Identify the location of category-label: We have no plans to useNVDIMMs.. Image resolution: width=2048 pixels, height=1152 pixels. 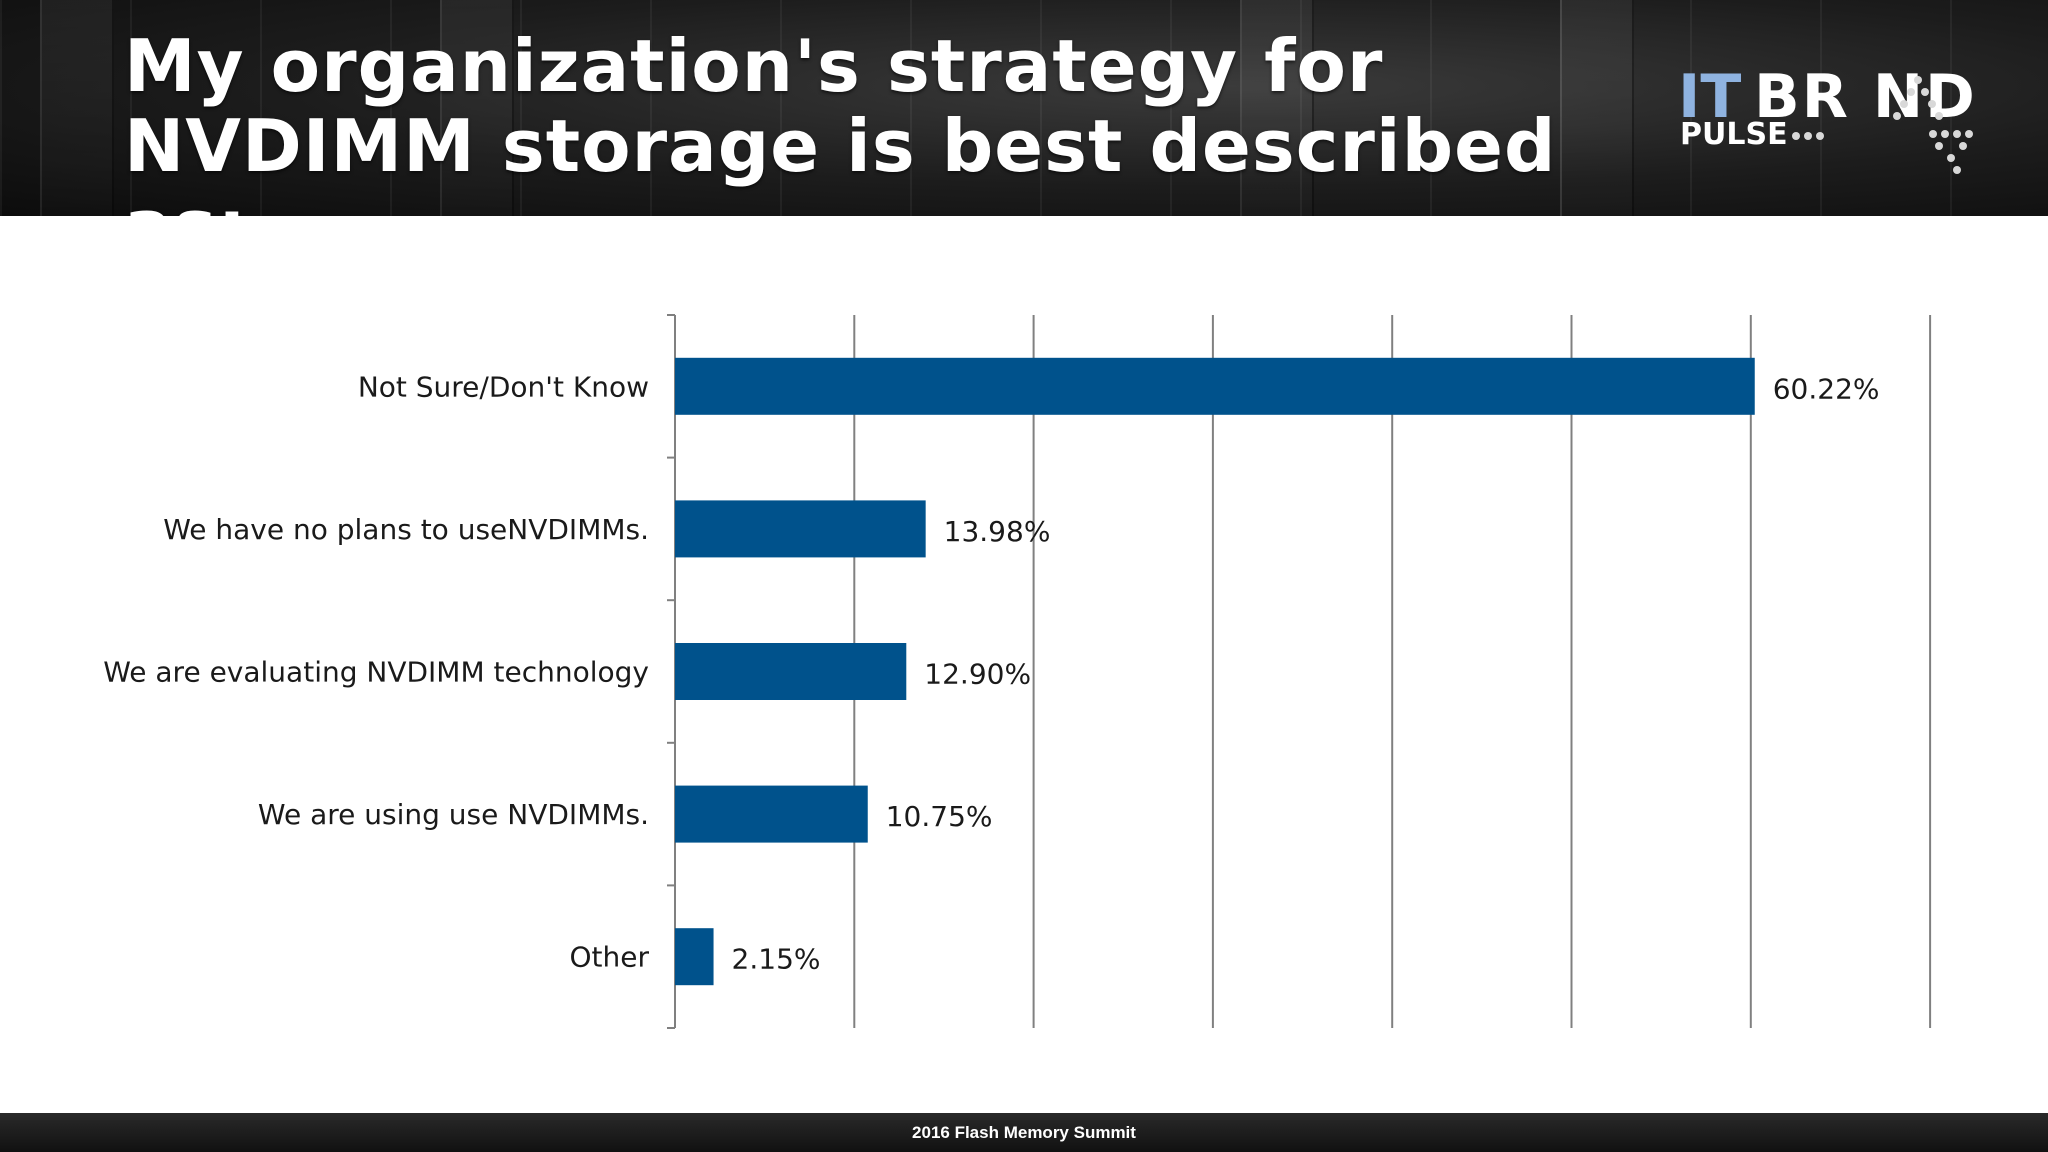
(406, 529).